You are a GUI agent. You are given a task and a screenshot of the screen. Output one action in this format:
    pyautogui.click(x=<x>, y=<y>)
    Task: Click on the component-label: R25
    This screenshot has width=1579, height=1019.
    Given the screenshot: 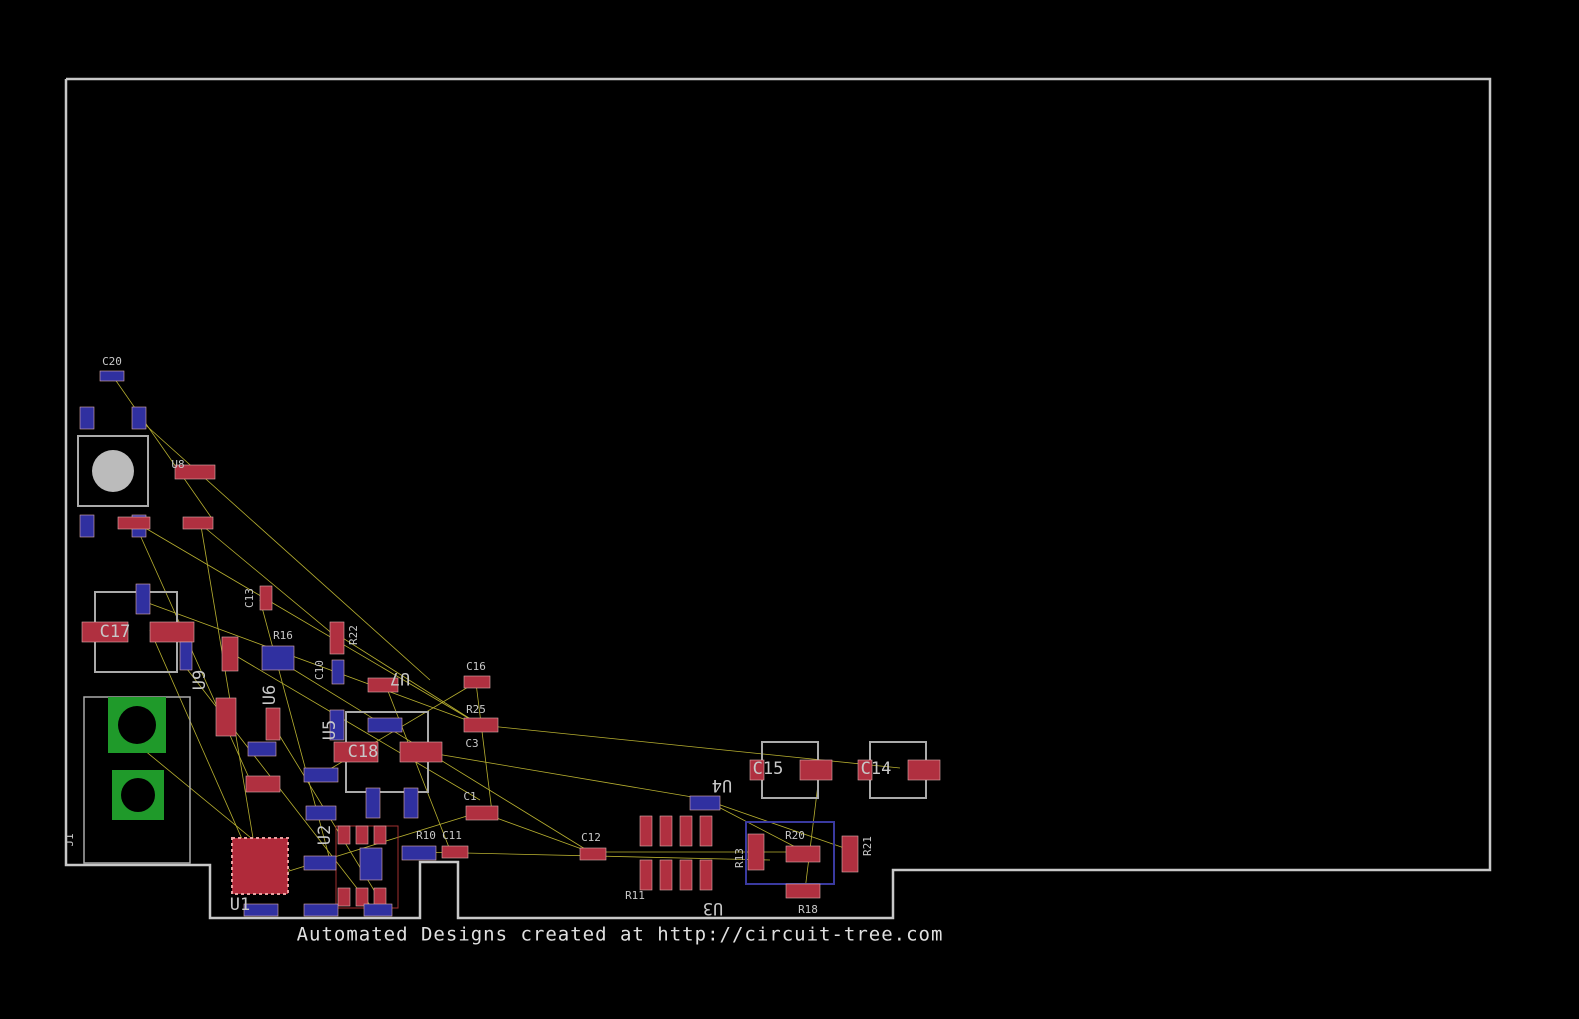 What is the action you would take?
    pyautogui.click(x=476, y=709)
    